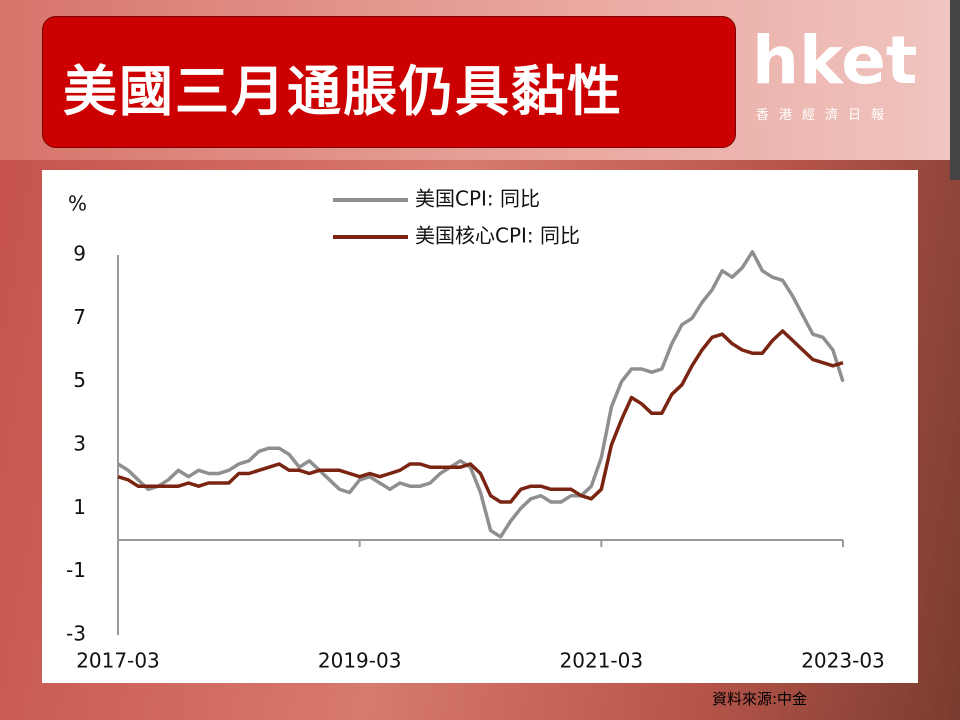 This screenshot has height=720, width=960. Describe the element at coordinates (79, 444) in the screenshot. I see `y-tick-label: 3` at that location.